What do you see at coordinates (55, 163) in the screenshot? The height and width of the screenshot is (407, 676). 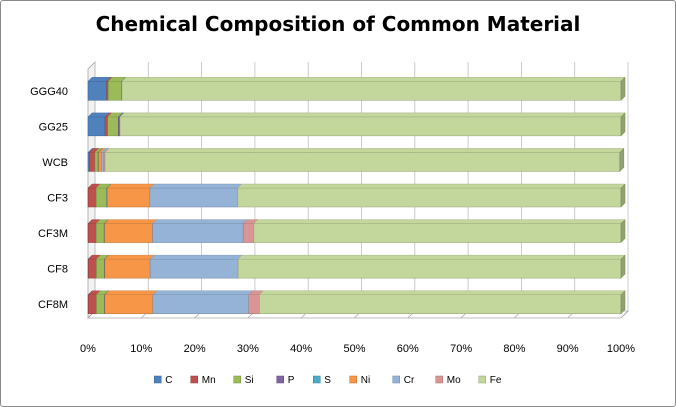 I see `y-tick-label: WCB` at bounding box center [55, 163].